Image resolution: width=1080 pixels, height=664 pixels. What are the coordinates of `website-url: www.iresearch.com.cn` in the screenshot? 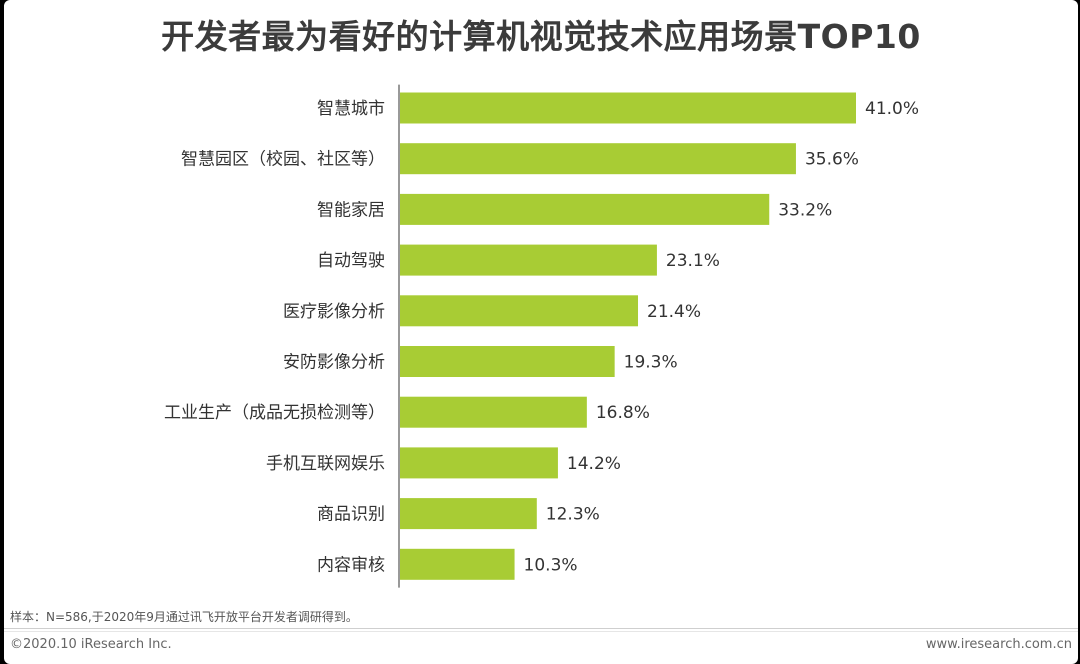 It's located at (998, 644).